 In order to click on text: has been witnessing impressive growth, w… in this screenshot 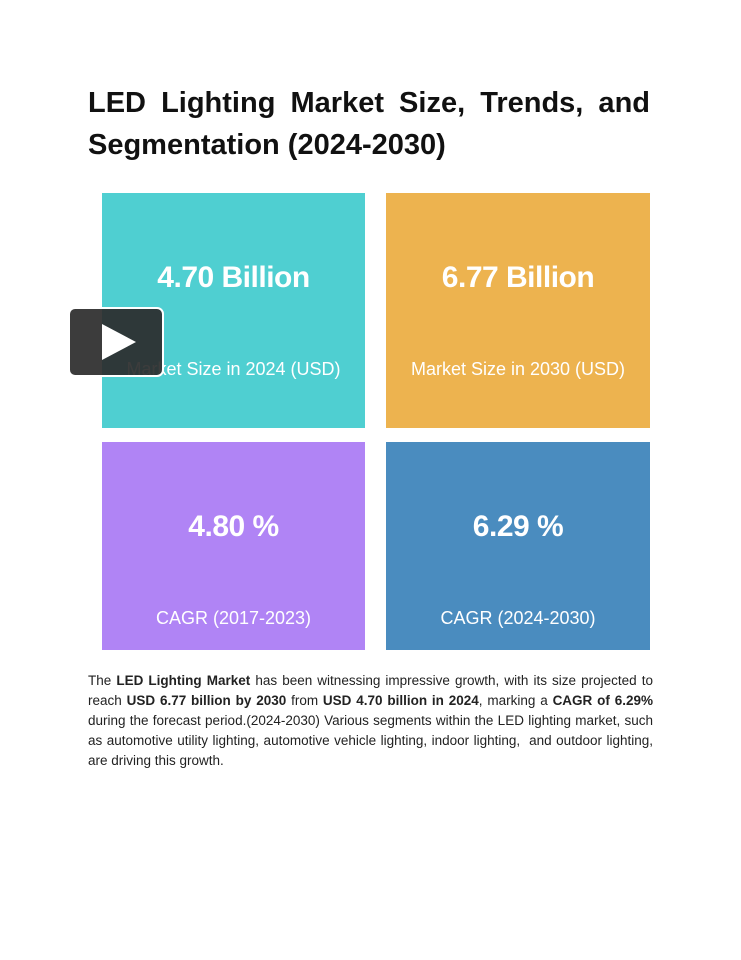, I will do `click(372, 690)`.